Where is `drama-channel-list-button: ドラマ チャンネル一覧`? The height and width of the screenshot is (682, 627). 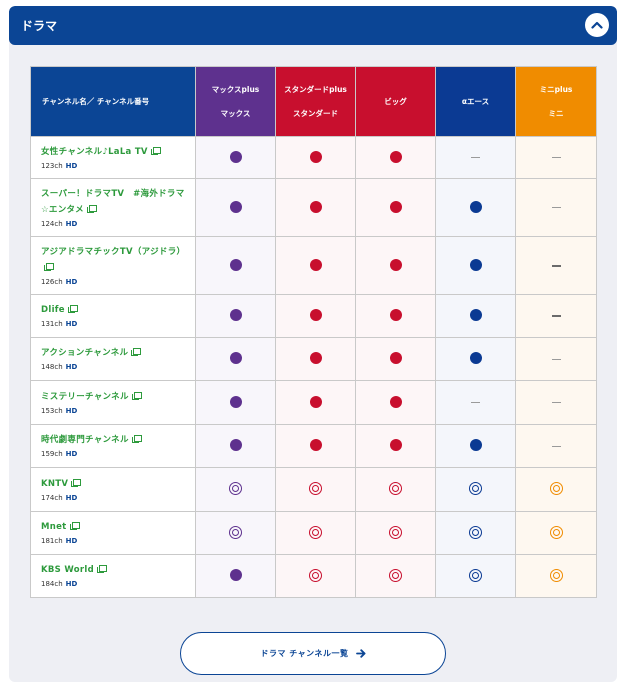
drama-channel-list-button: ドラマ チャンネル一覧 is located at coordinates (313, 653).